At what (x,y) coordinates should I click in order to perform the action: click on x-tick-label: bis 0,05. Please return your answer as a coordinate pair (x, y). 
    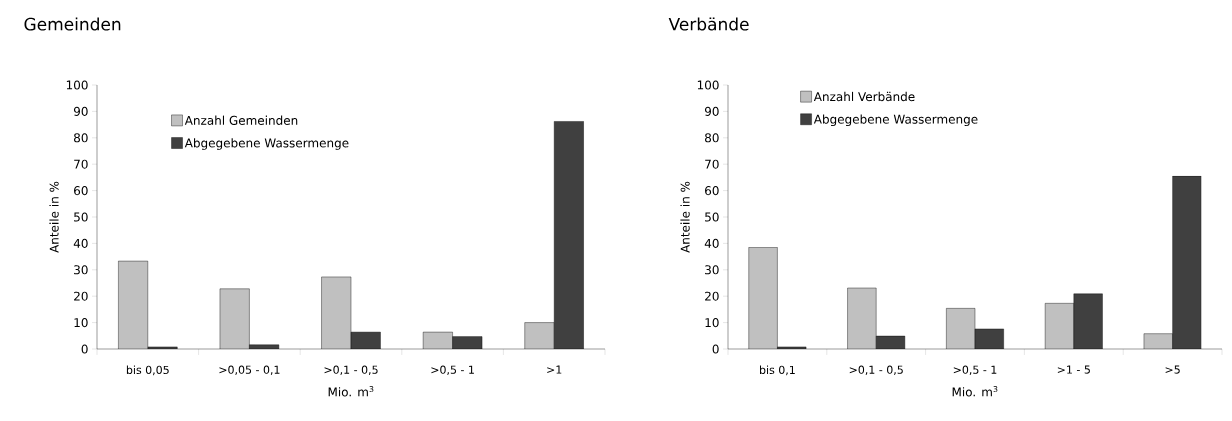
    Looking at the image, I should click on (147, 370).